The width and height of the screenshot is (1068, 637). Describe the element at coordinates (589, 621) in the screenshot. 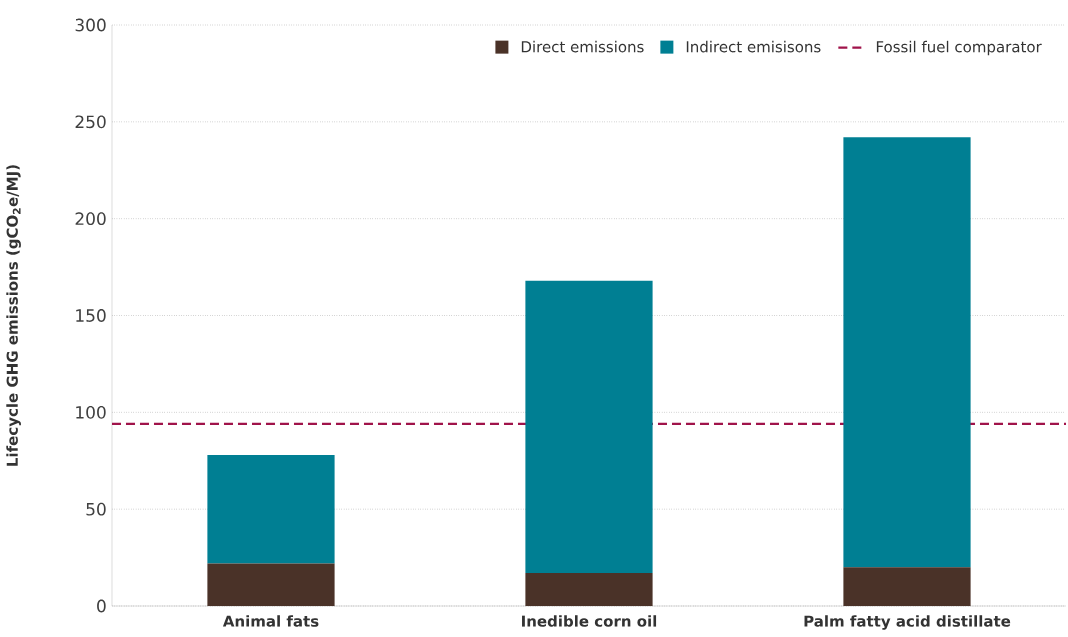

I see `x-tick-label: Inedible corn oil` at that location.